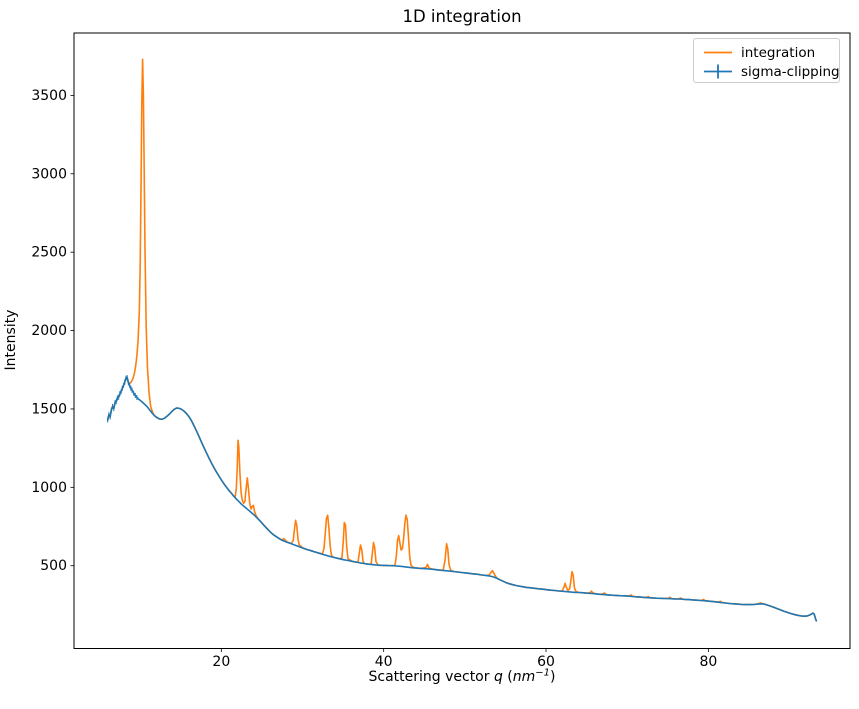 Image resolution: width=859 pixels, height=709 pixels. I want to click on y-tick-label: 1500, so click(49, 409).